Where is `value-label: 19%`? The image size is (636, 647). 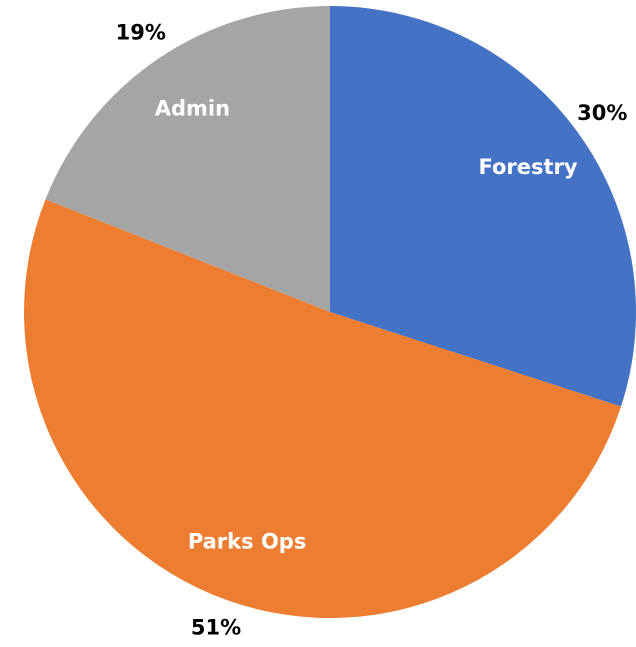 value-label: 19% is located at coordinates (141, 33).